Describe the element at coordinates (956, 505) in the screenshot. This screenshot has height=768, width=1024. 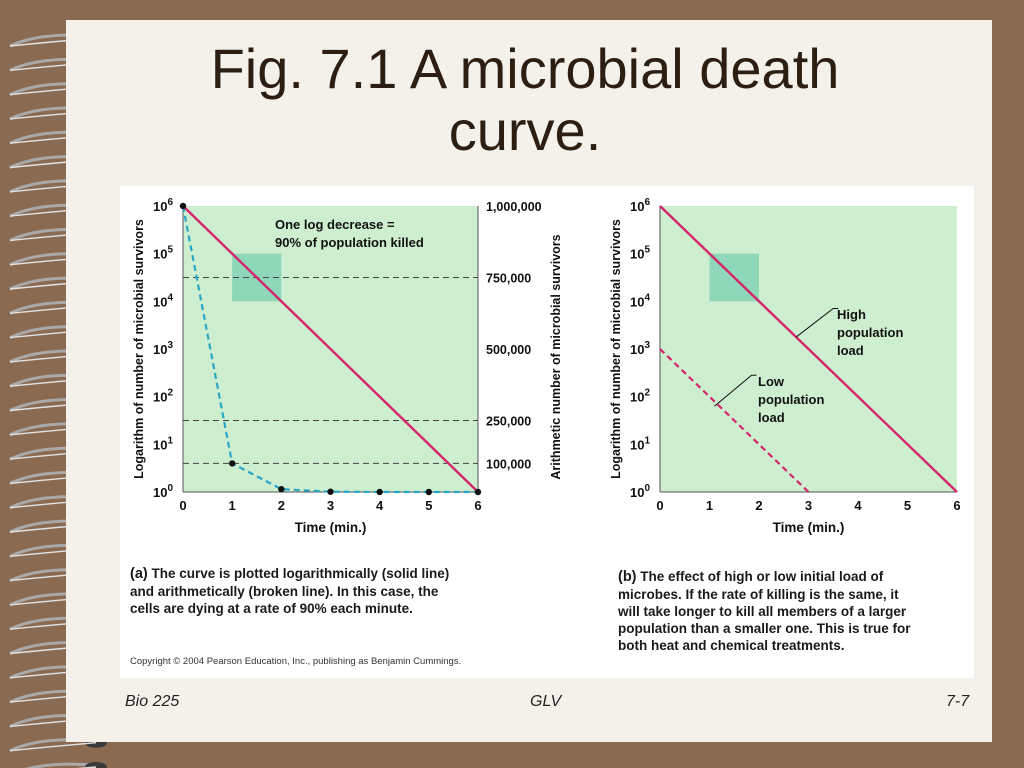
I see `panel-b-x-tick-label: 6` at that location.